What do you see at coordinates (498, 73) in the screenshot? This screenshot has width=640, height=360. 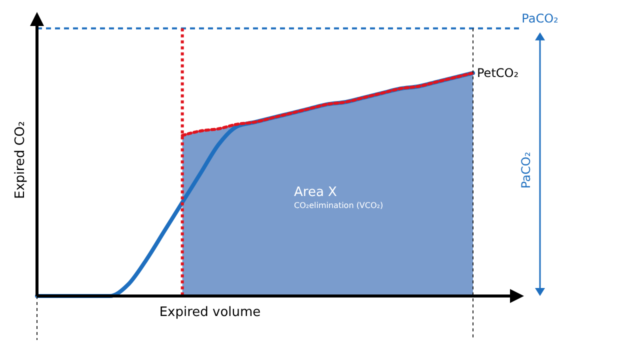 I see `annotation: PetCO₂` at bounding box center [498, 73].